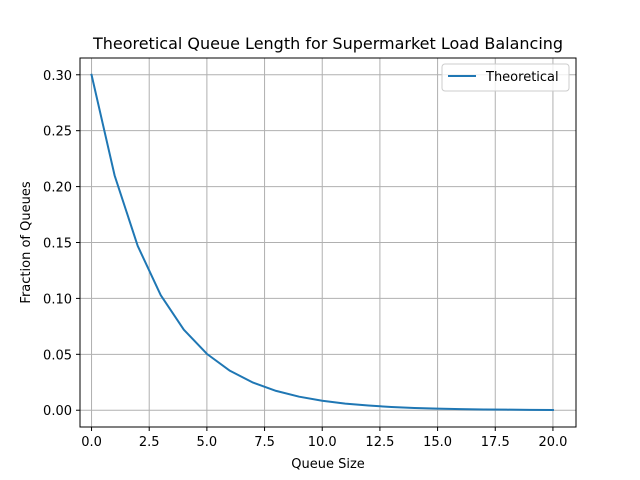 This screenshot has width=640, height=480. What do you see at coordinates (207, 442) in the screenshot?
I see `x-tick-label: 5.0` at bounding box center [207, 442].